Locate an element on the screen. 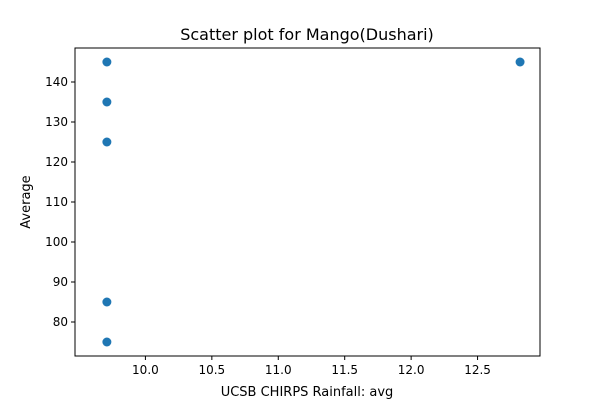 Image resolution: width=600 pixels, height=400 pixels. y-tick-label: 130 is located at coordinates (56, 122).